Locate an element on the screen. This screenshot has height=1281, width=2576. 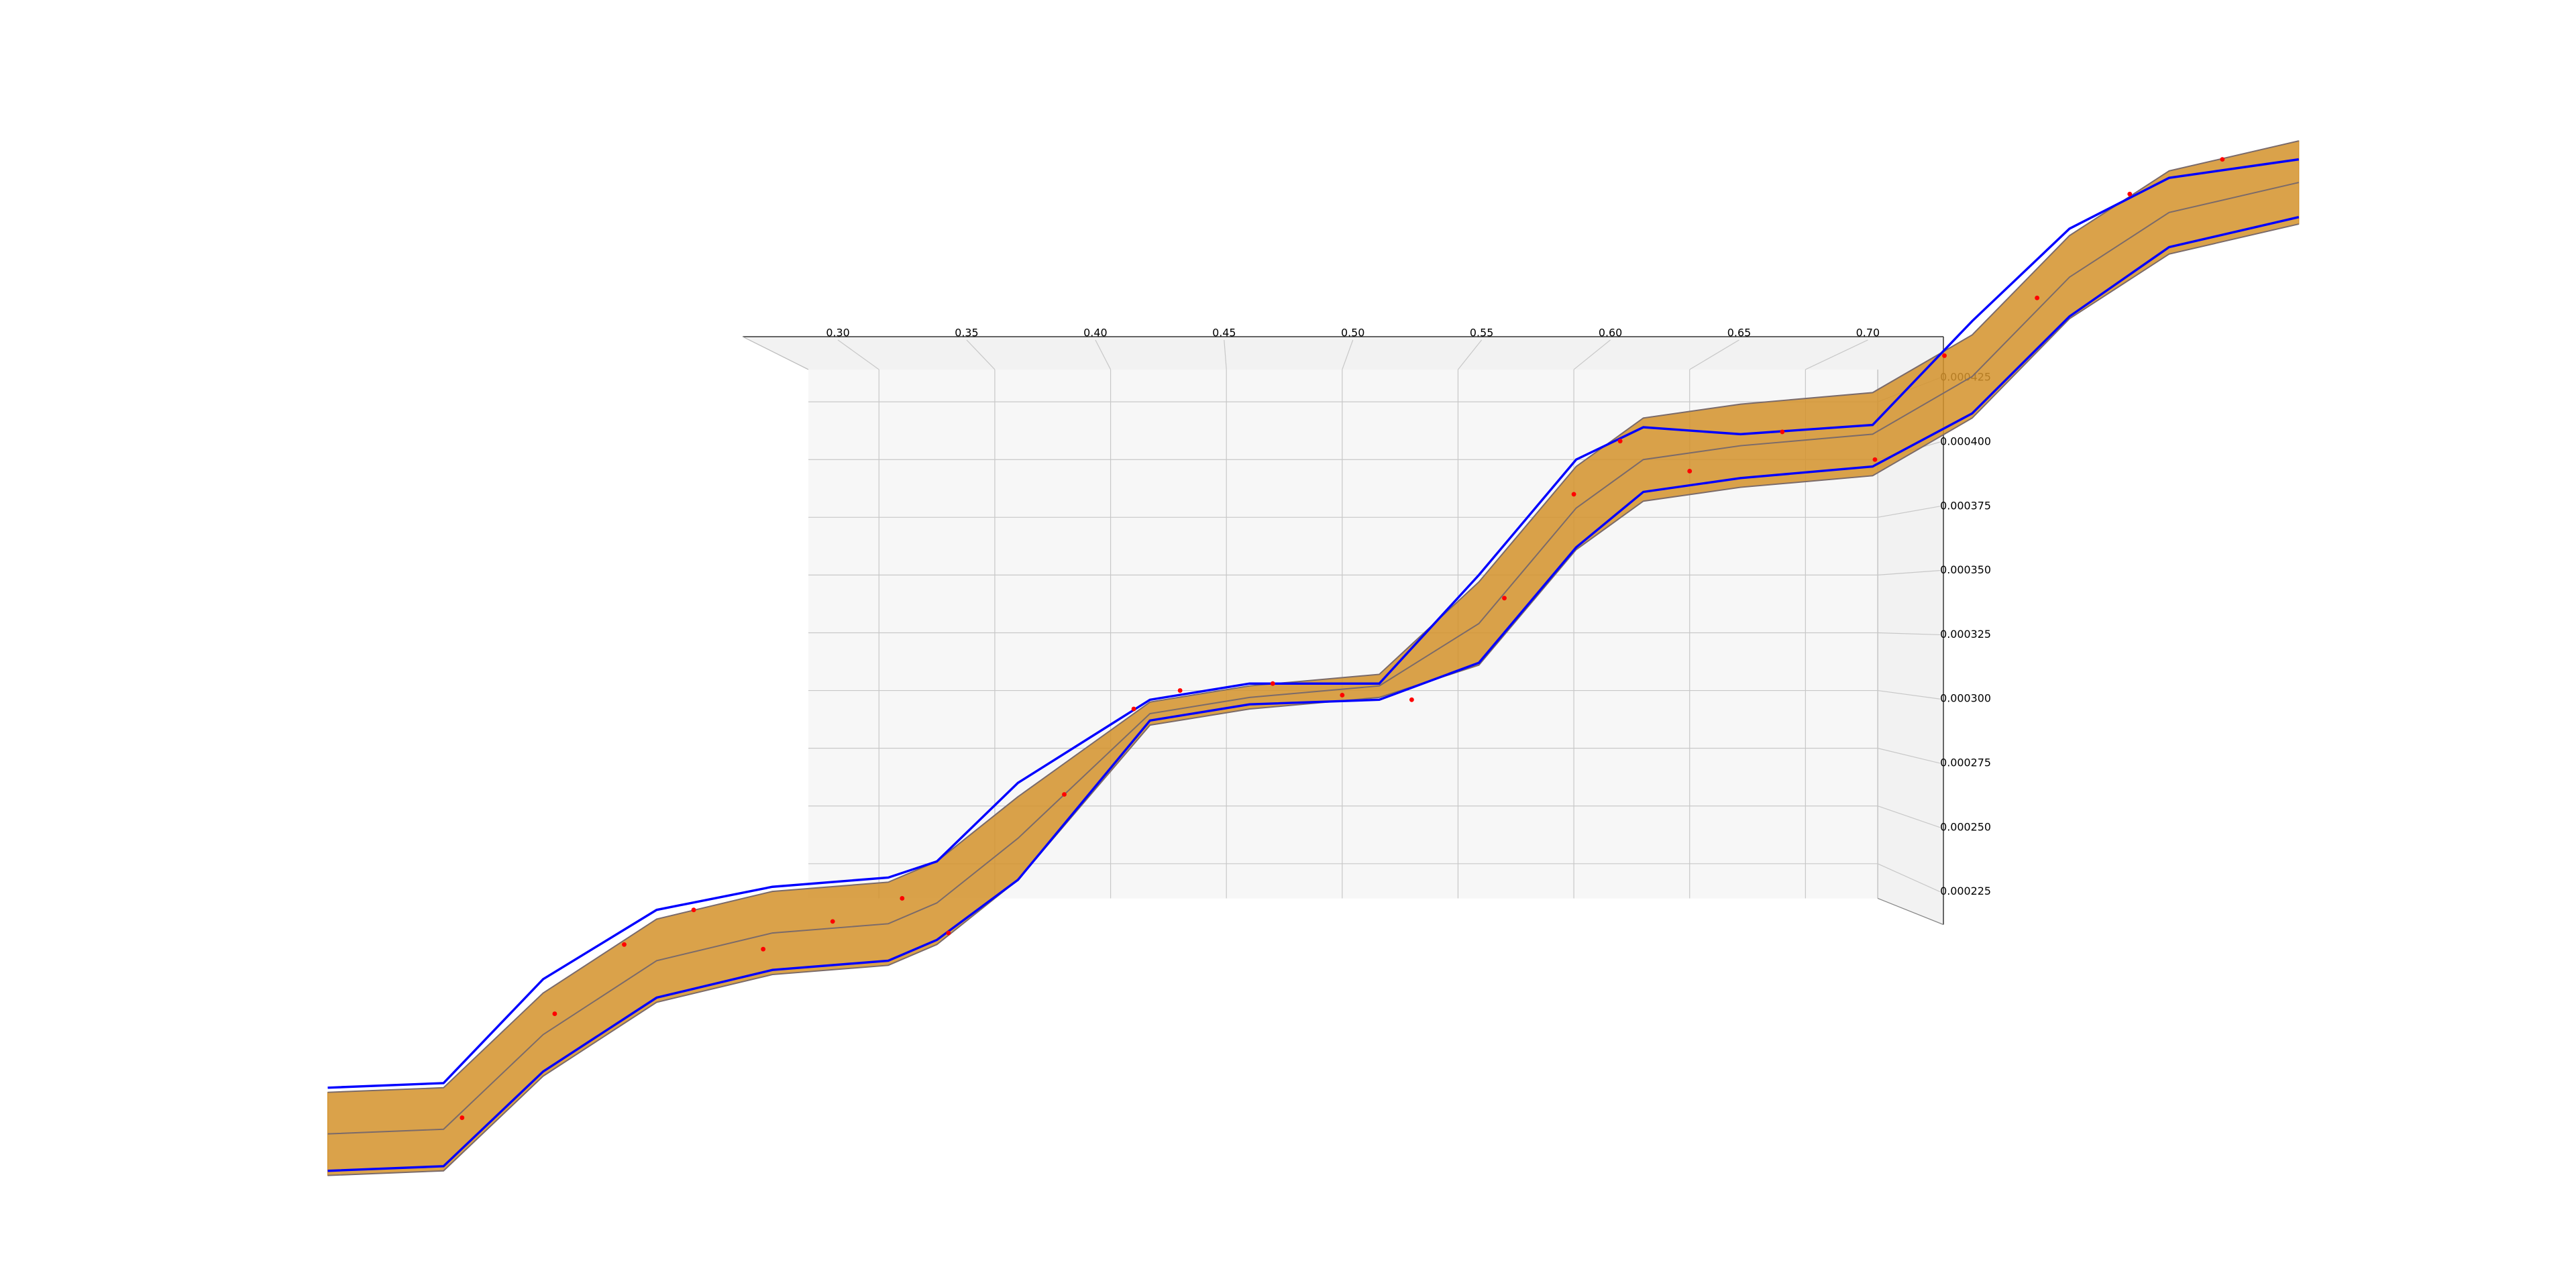
y-tick-label: 0.000250 is located at coordinates (1965, 827).